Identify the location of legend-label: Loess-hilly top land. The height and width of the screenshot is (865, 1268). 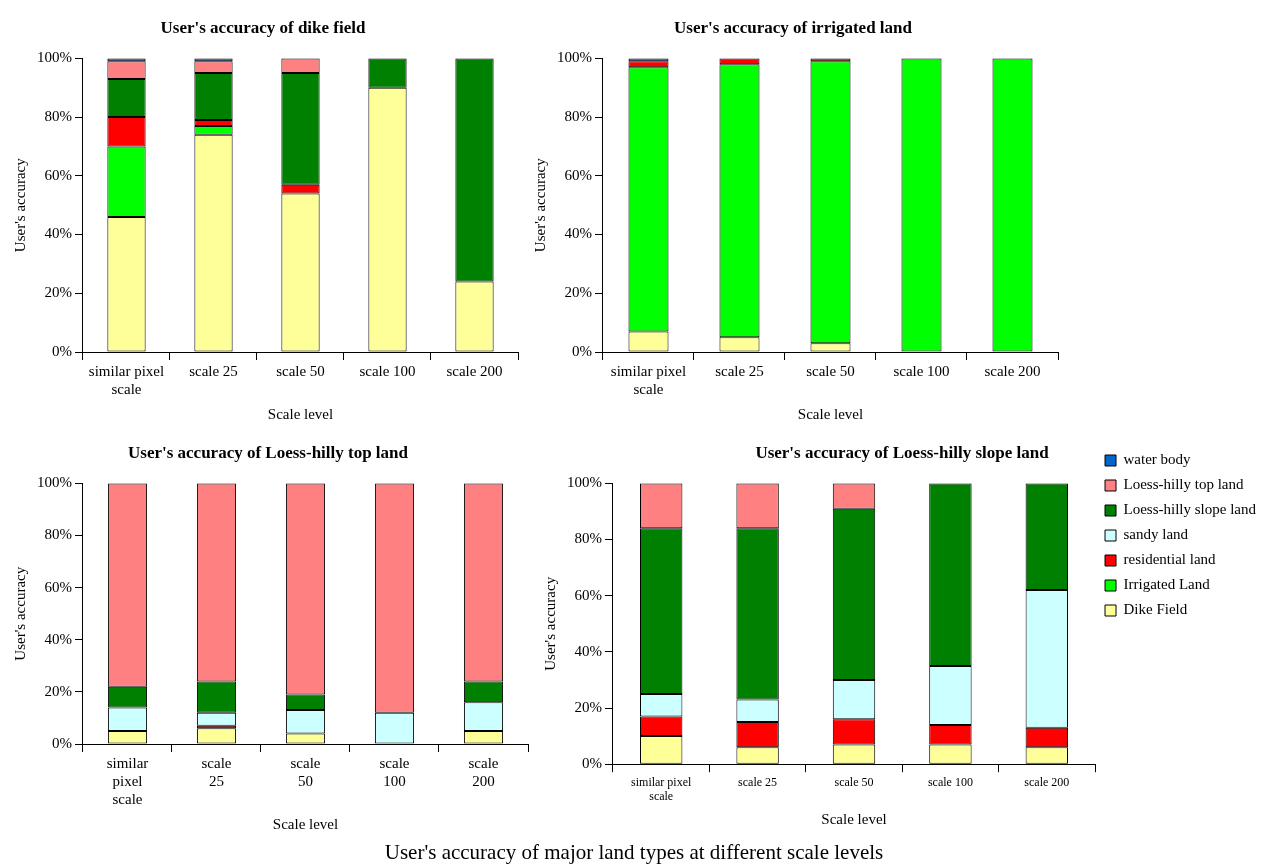
(1183, 484).